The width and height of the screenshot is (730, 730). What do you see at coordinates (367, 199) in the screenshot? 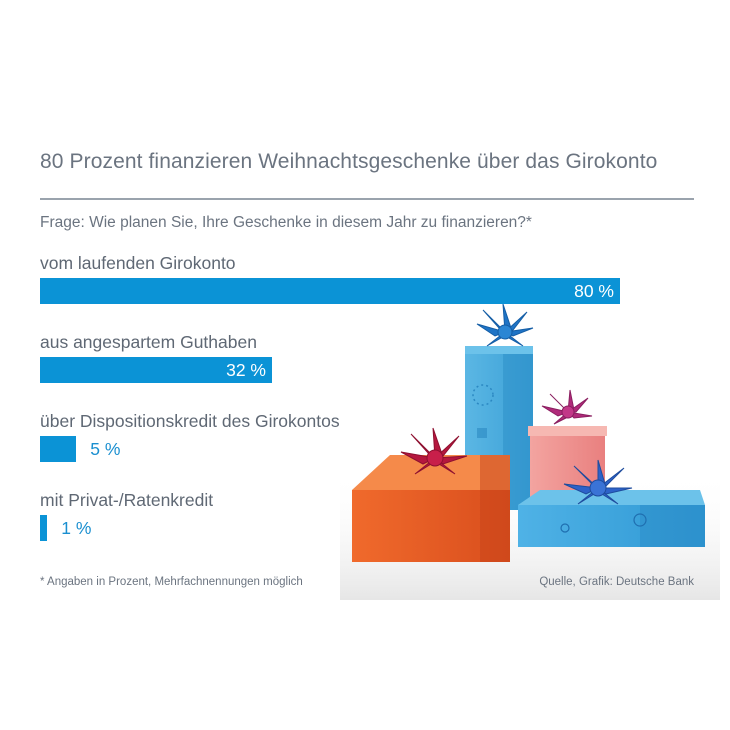
I see `title-rule` at bounding box center [367, 199].